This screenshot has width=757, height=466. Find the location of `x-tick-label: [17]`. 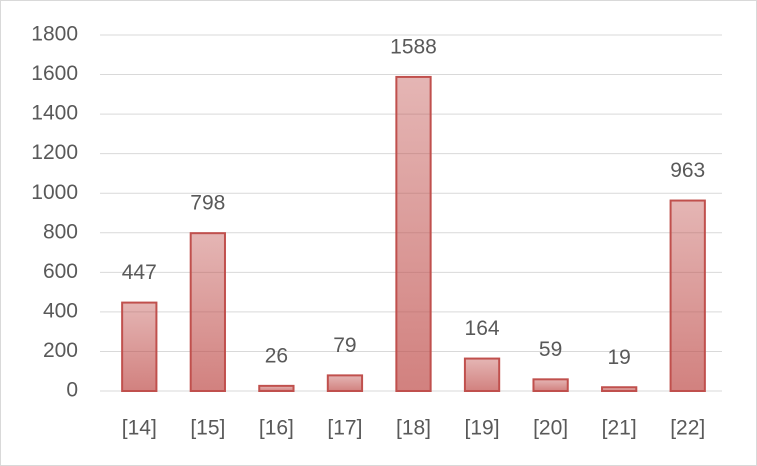

x-tick-label: [17] is located at coordinates (344, 428).